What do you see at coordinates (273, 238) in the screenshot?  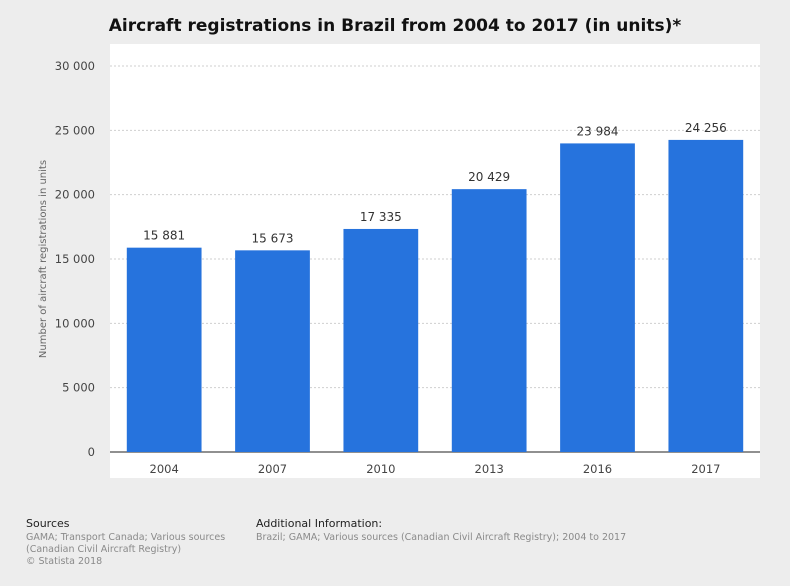 I see `value-label: 15 673` at bounding box center [273, 238].